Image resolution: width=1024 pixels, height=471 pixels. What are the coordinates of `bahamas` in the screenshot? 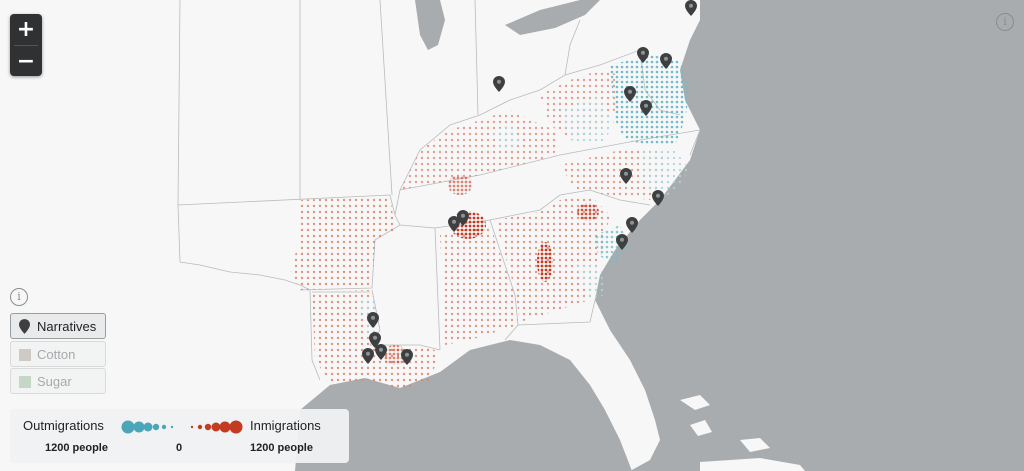 It's located at (725, 423).